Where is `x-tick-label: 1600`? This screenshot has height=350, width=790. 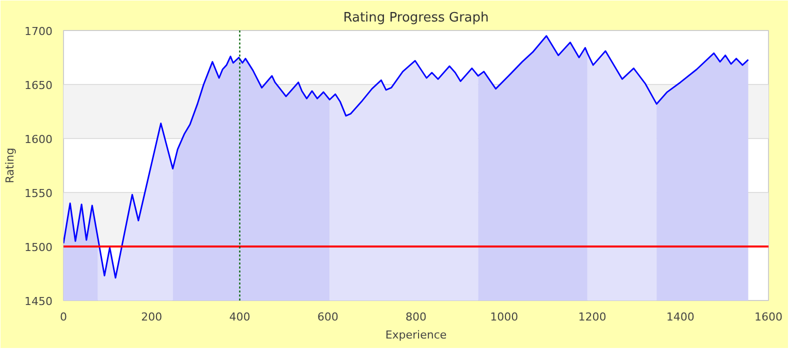
x-tick-label: 1600 is located at coordinates (768, 317).